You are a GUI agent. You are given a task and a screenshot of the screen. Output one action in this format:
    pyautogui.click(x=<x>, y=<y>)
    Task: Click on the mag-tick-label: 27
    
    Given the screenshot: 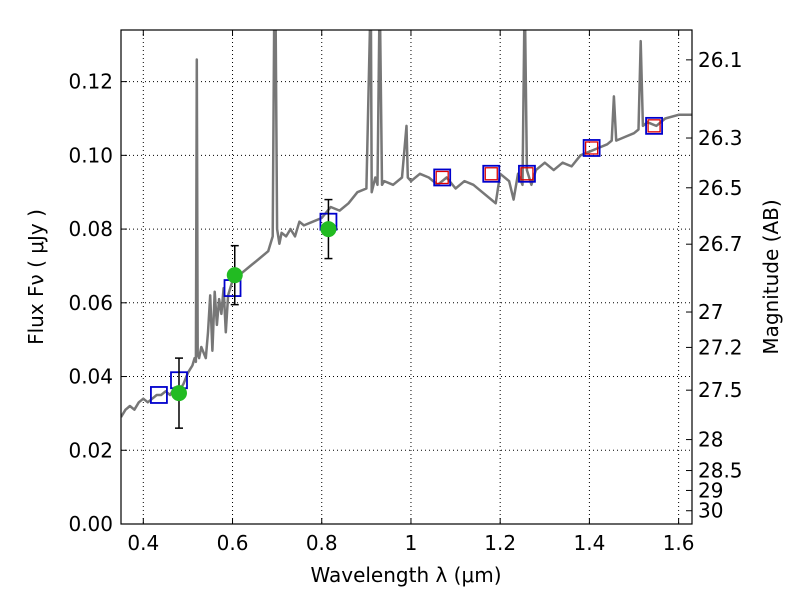 What is the action you would take?
    pyautogui.click(x=710, y=312)
    